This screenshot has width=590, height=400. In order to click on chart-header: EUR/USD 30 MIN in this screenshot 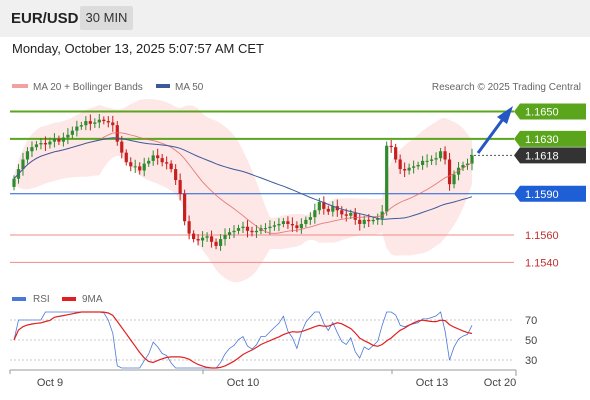, I will do `click(295, 18)`.